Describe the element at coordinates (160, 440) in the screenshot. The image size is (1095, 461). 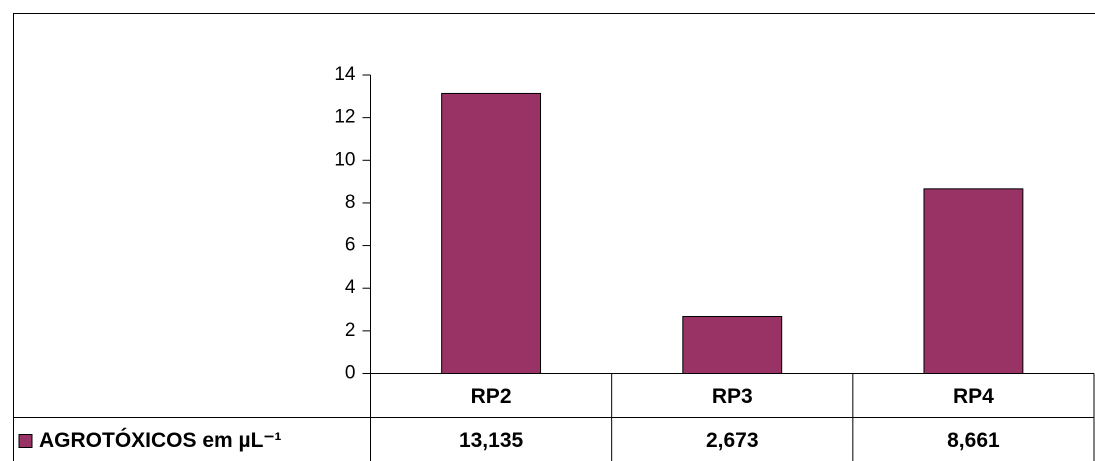
I see `legend-label: AGROTÓXICOS em µL⁻¹` at that location.